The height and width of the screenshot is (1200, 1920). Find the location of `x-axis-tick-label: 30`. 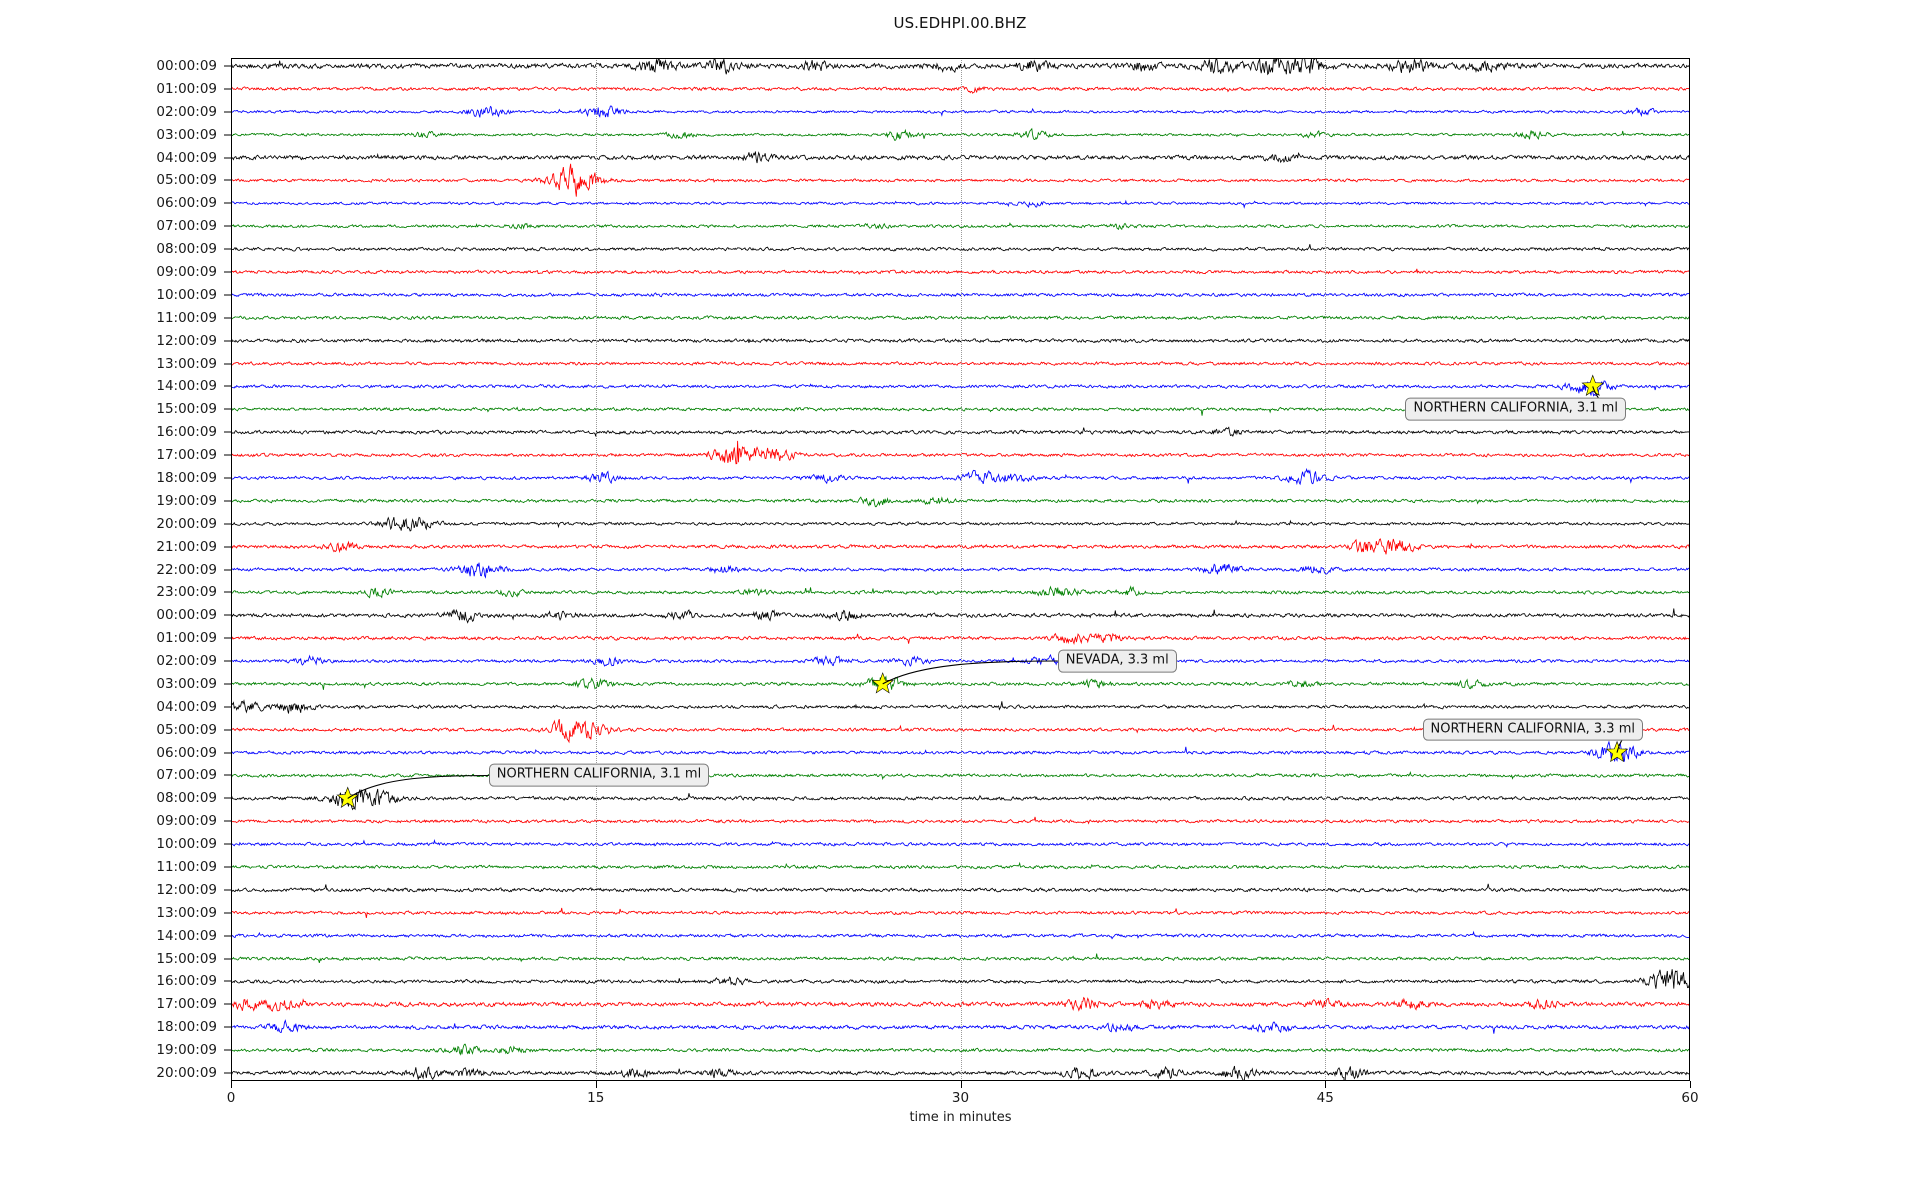

x-axis-tick-label: 30 is located at coordinates (960, 1098).